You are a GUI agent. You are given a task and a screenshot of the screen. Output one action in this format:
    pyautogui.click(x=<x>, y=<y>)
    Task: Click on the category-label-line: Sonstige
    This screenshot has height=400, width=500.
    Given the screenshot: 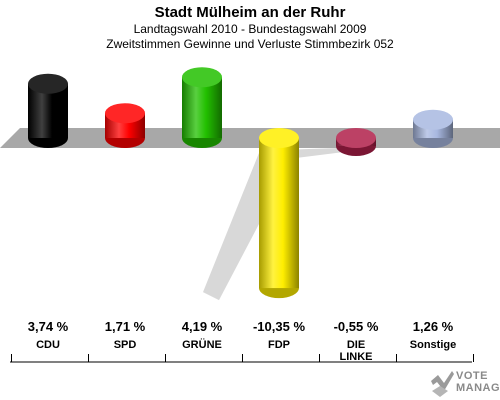 What is the action you would take?
    pyautogui.click(x=433, y=345)
    